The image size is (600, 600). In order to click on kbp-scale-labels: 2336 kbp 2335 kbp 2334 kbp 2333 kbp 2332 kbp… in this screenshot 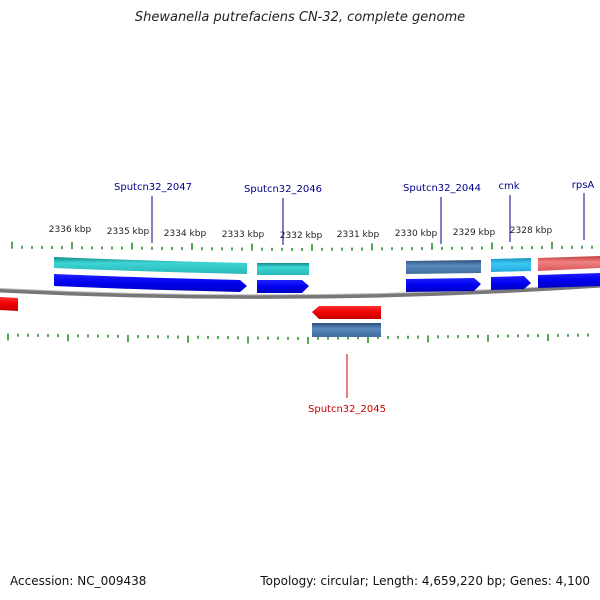, I will do `click(301, 233)`.